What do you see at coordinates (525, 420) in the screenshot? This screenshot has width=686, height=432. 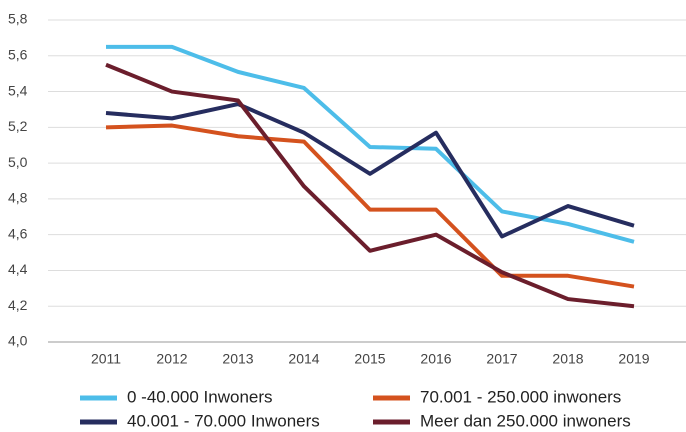 I see `legend-label: Meer dan 250.000 inwoners` at bounding box center [525, 420].